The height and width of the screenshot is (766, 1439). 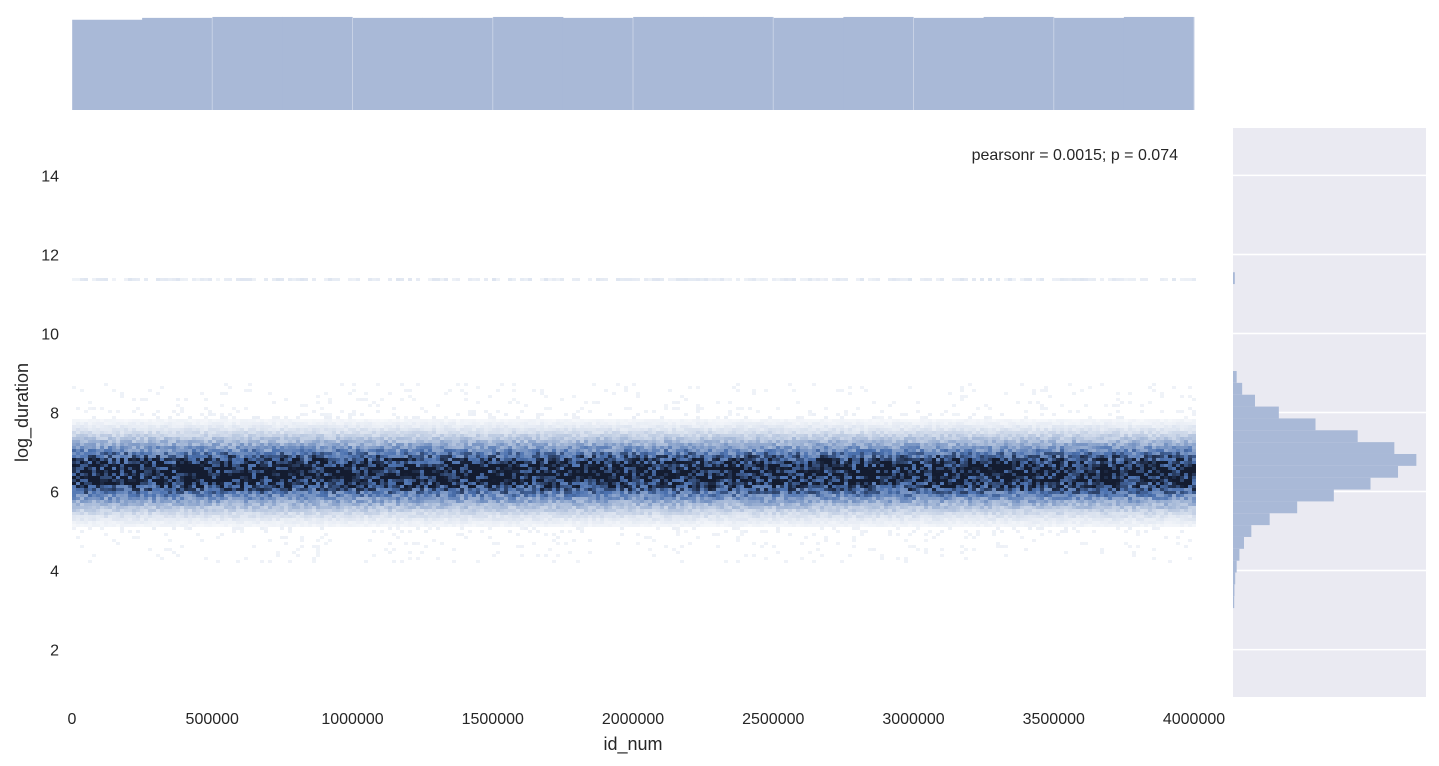 I want to click on top-histogram-bar, so click(x=1159, y=63).